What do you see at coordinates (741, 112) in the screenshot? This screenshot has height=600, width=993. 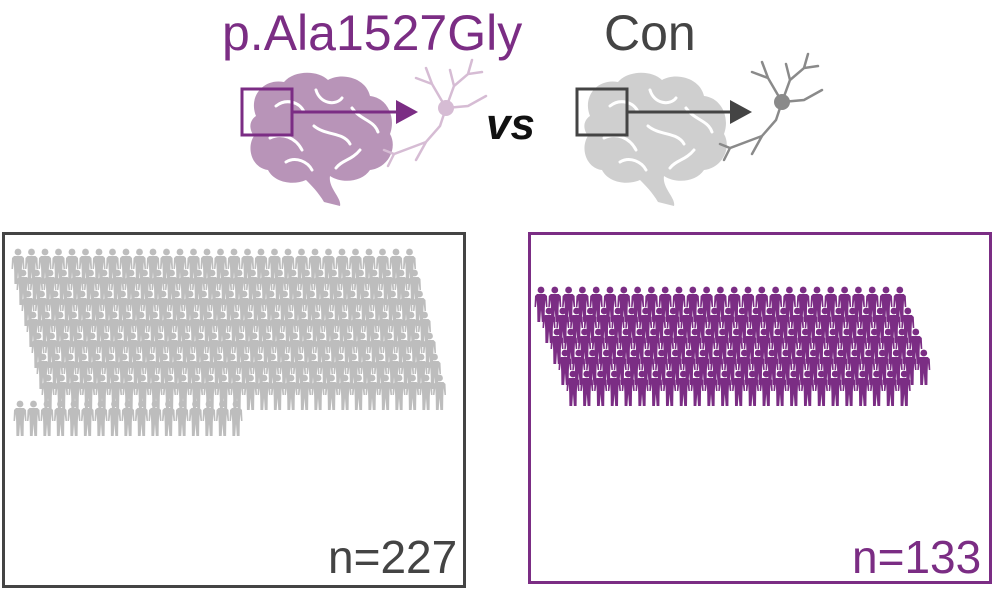 I see `control-arrowhead-icon` at bounding box center [741, 112].